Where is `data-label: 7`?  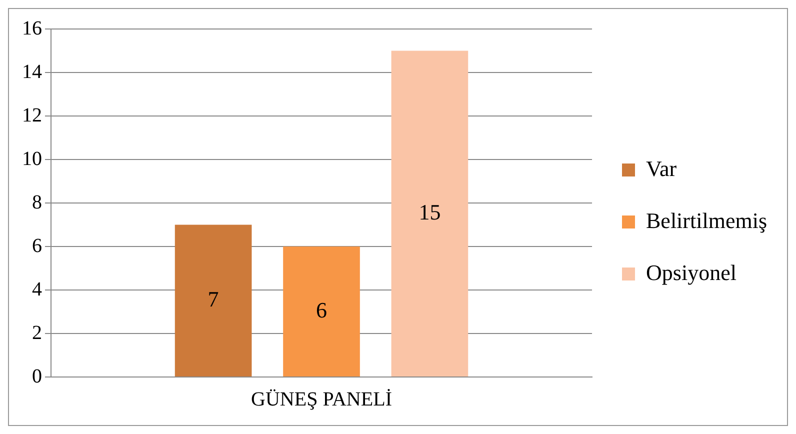
data-label: 7 is located at coordinates (213, 299).